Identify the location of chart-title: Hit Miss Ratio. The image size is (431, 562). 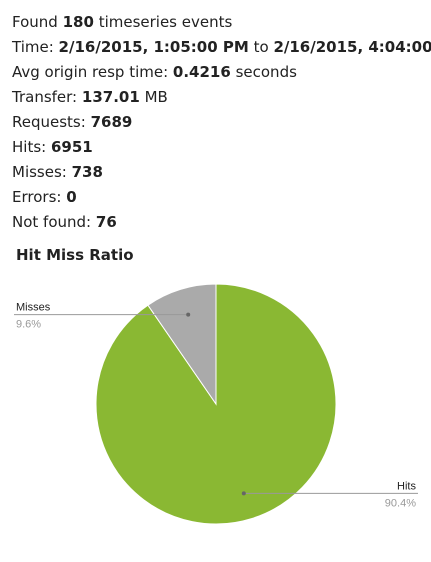
(75, 255).